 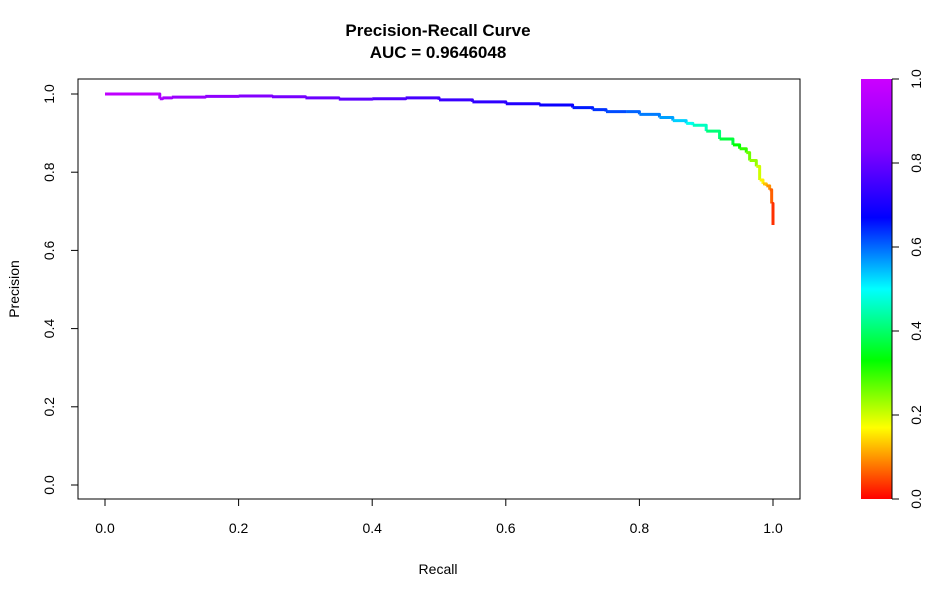 I want to click on y-tick-label: 0.4, so click(x=49, y=329).